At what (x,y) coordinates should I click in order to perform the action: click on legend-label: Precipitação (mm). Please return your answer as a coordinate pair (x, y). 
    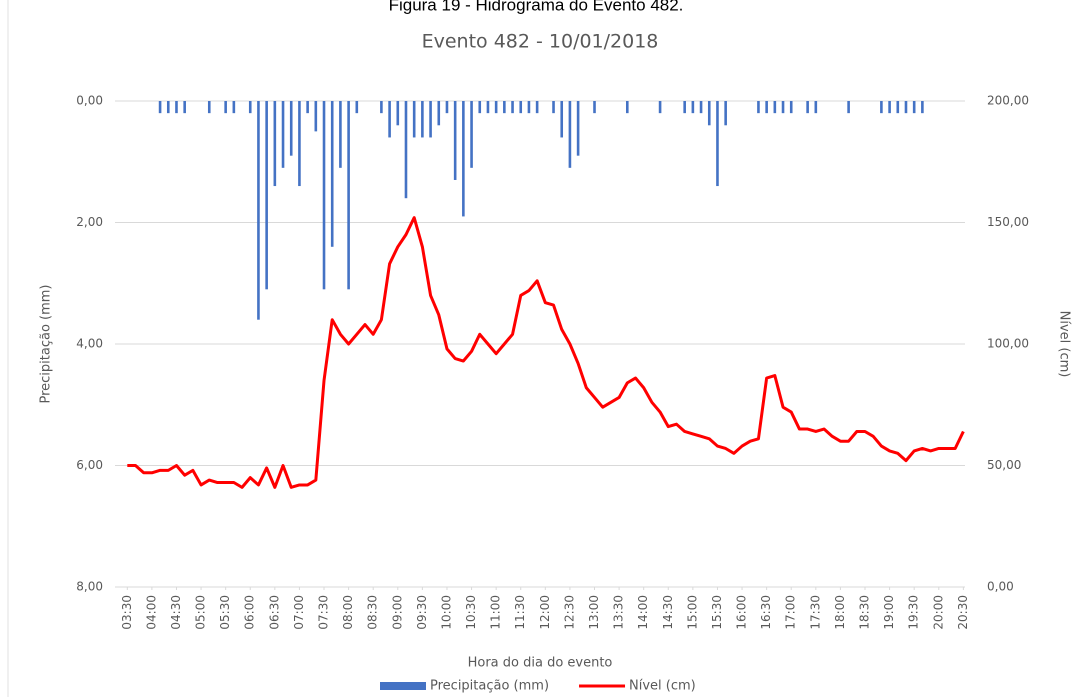
    Looking at the image, I should click on (489, 686).